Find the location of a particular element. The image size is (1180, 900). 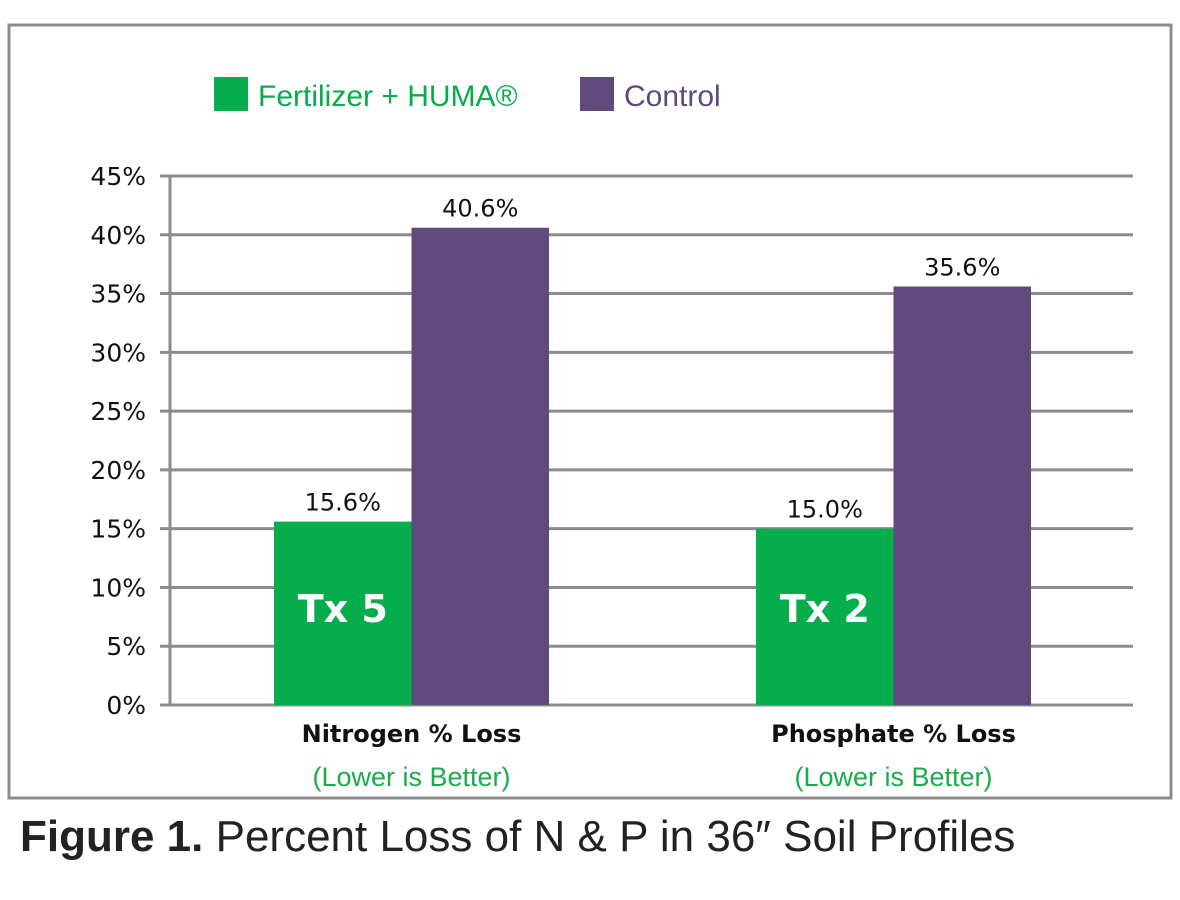

data-label: 15.0% is located at coordinates (825, 510).